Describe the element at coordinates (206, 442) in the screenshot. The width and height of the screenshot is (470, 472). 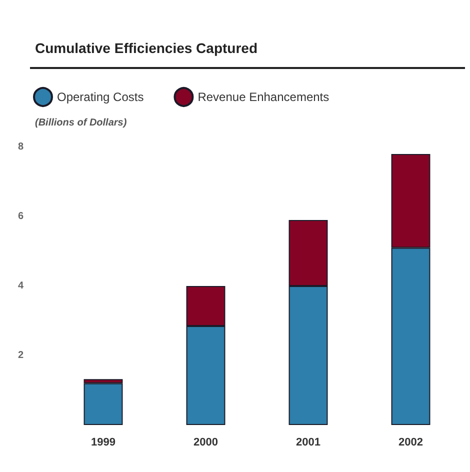
I see `x-tick-label: 2000` at that location.